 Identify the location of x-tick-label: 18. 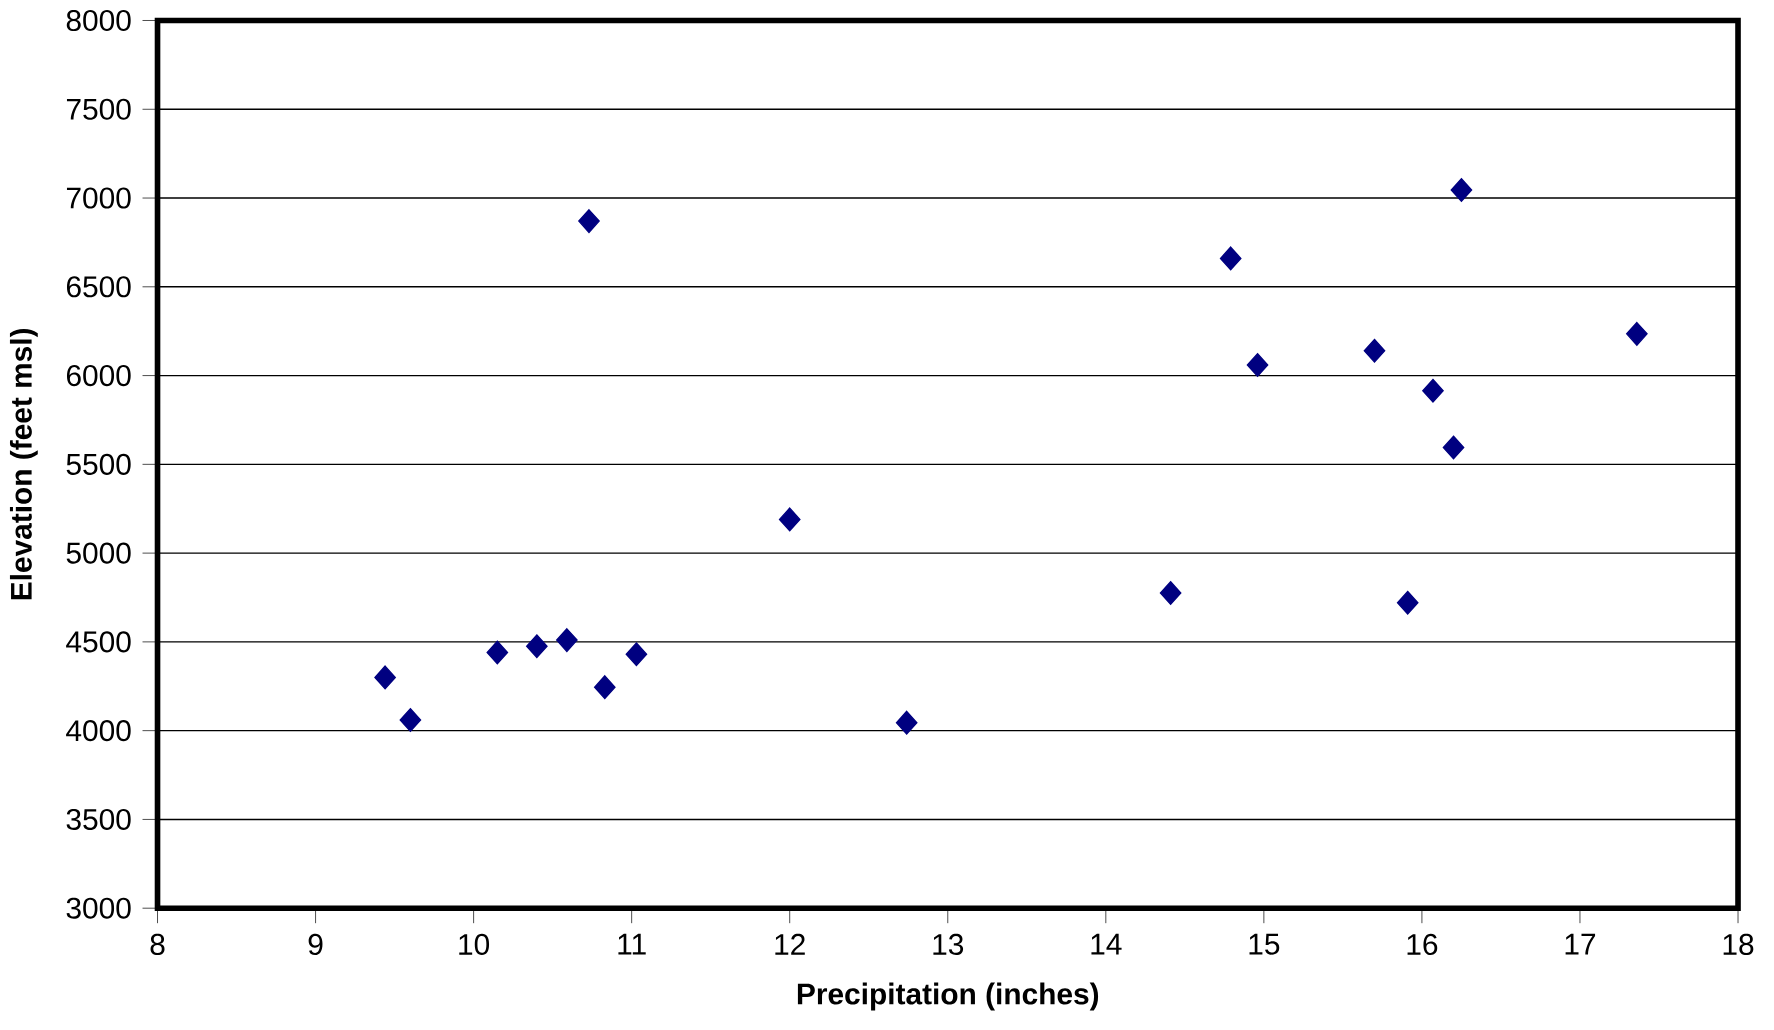
(1738, 944).